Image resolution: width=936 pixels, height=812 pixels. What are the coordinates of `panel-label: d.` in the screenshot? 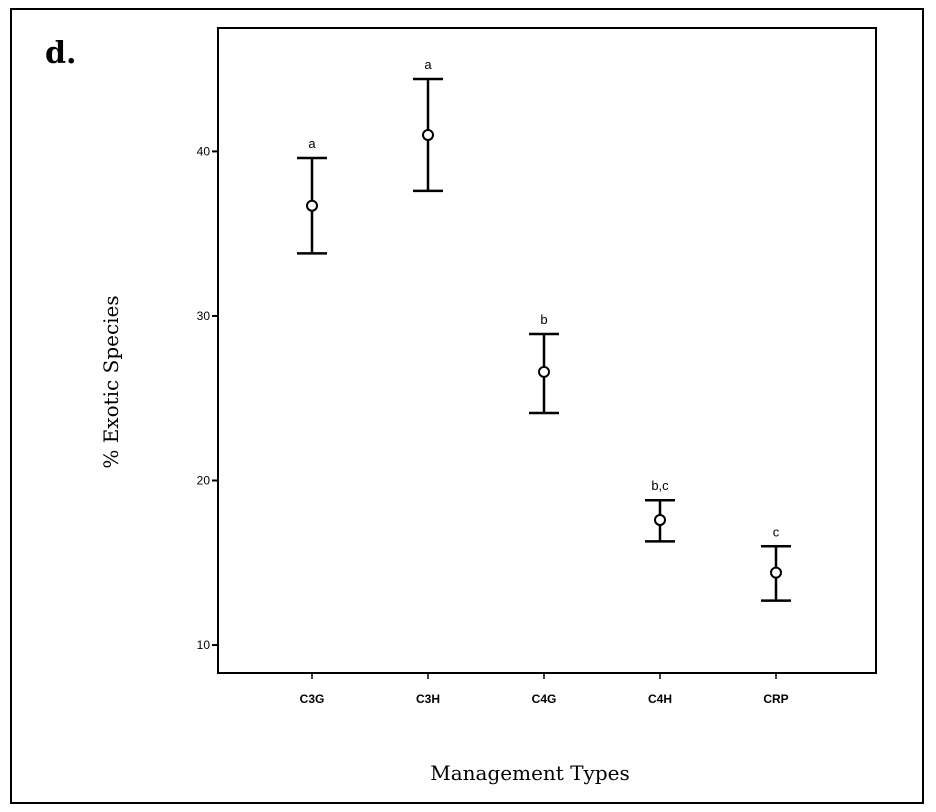 It's located at (61, 53).